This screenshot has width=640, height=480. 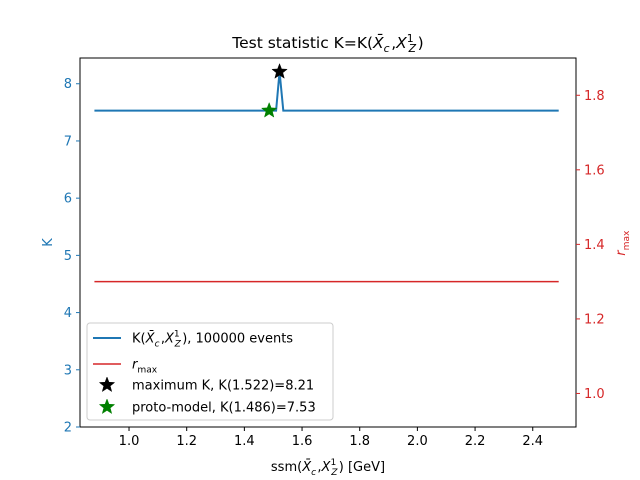 What do you see at coordinates (129, 441) in the screenshot?
I see `x-tick-label: 1.0` at bounding box center [129, 441].